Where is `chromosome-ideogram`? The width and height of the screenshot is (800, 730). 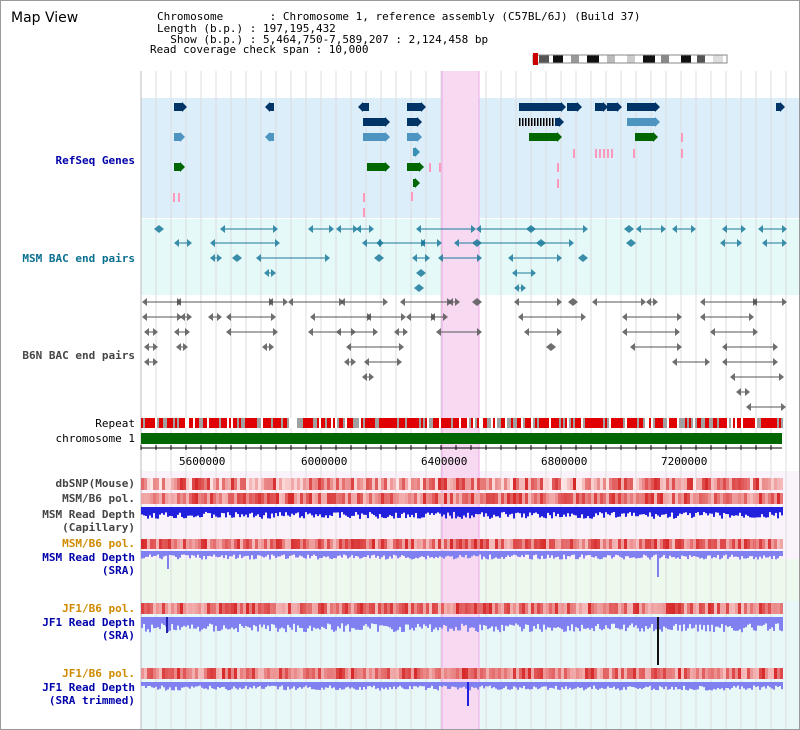
chromosome-ideogram is located at coordinates (631, 59).